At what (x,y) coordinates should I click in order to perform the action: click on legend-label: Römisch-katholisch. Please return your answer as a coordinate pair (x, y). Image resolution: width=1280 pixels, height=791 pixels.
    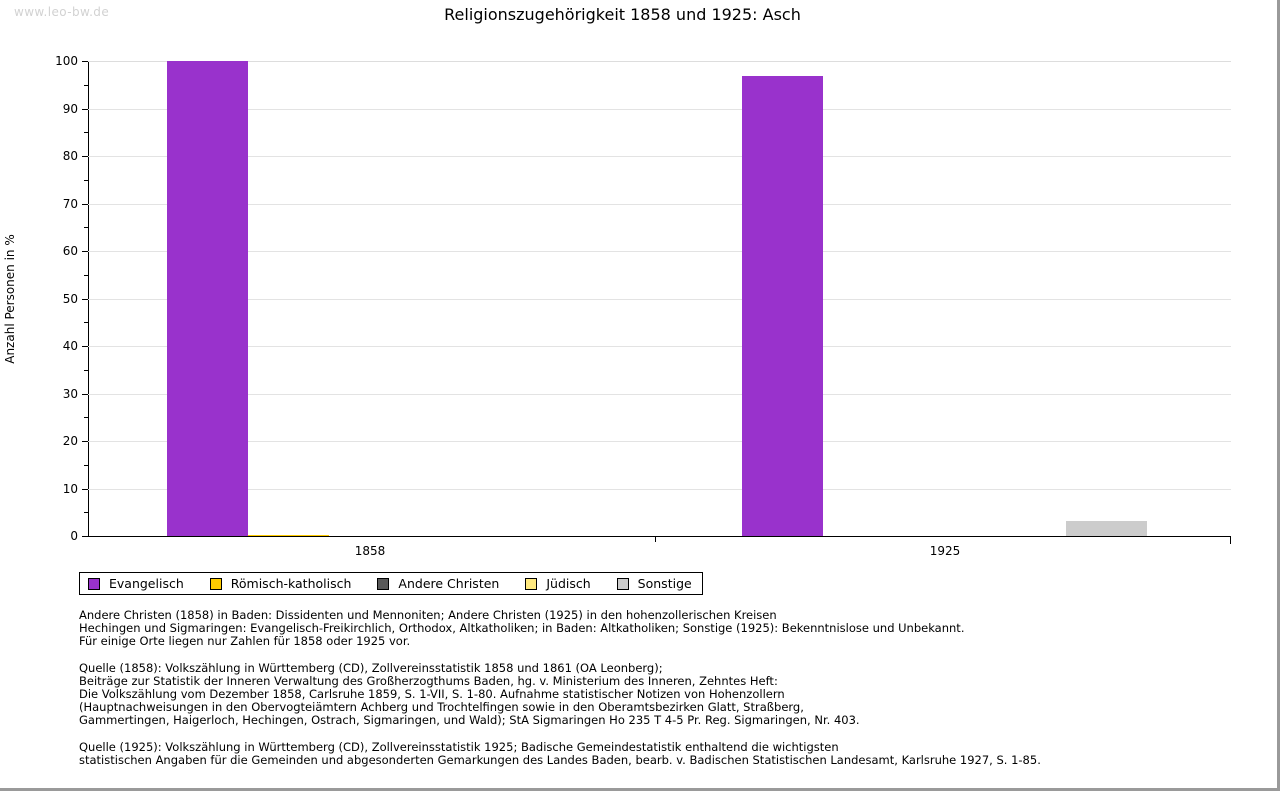
    Looking at the image, I should click on (291, 583).